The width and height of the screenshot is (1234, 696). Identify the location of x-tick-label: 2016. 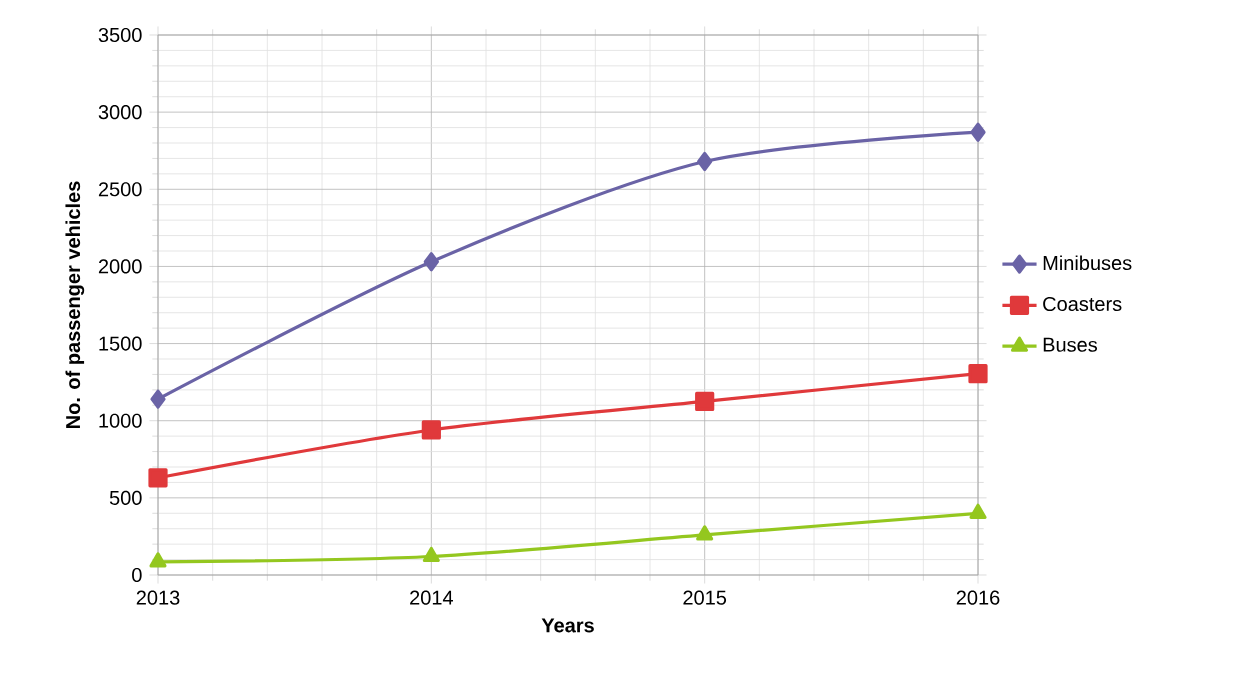
(978, 597).